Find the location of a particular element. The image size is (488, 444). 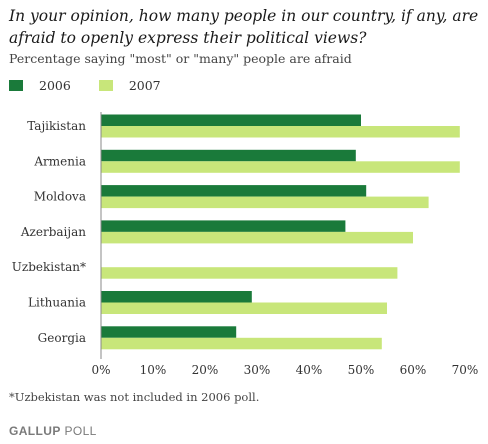

category-label-uzbekistan: Uzbekistan* is located at coordinates (49, 267).